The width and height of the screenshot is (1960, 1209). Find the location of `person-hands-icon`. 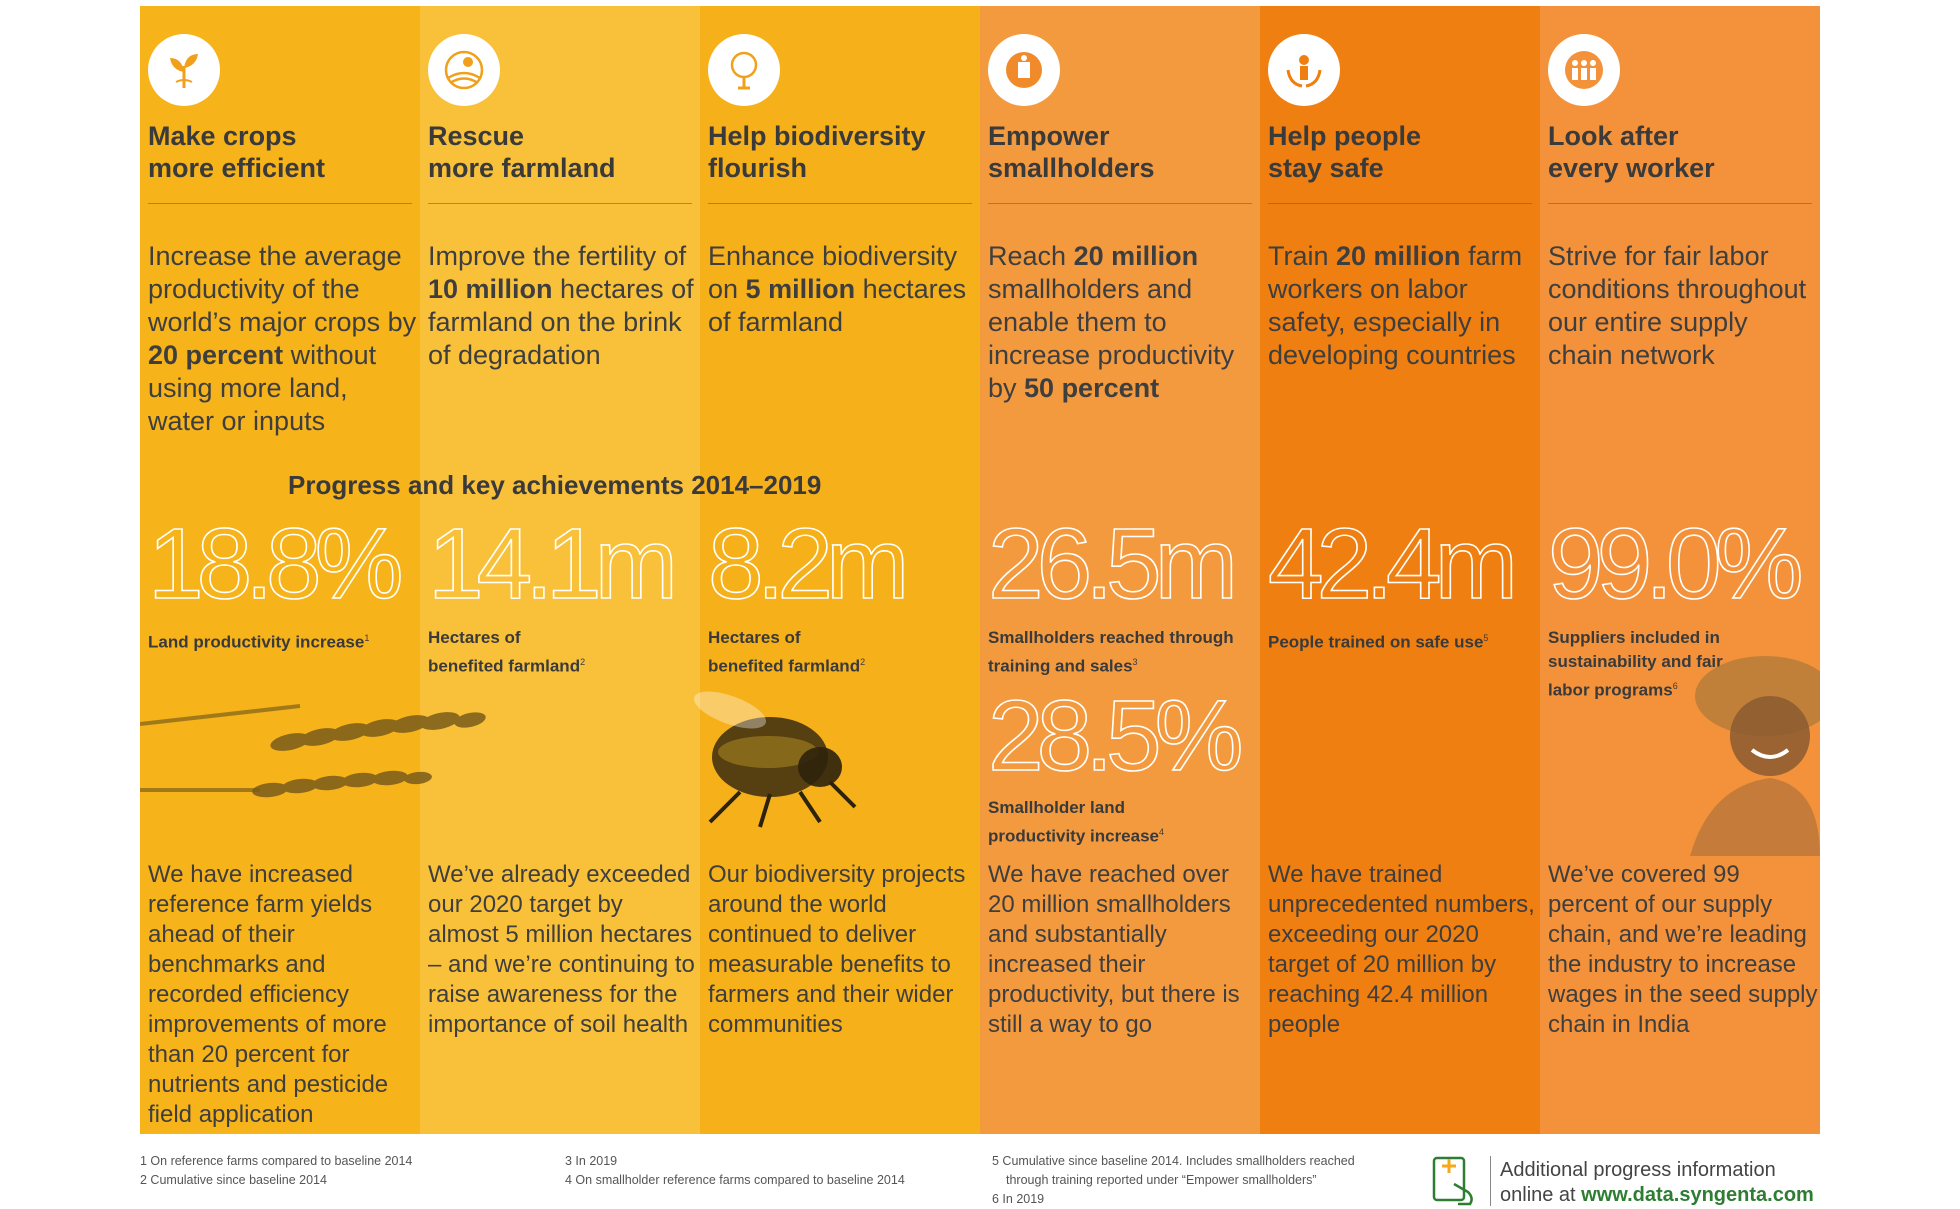

person-hands-icon is located at coordinates (1304, 70).